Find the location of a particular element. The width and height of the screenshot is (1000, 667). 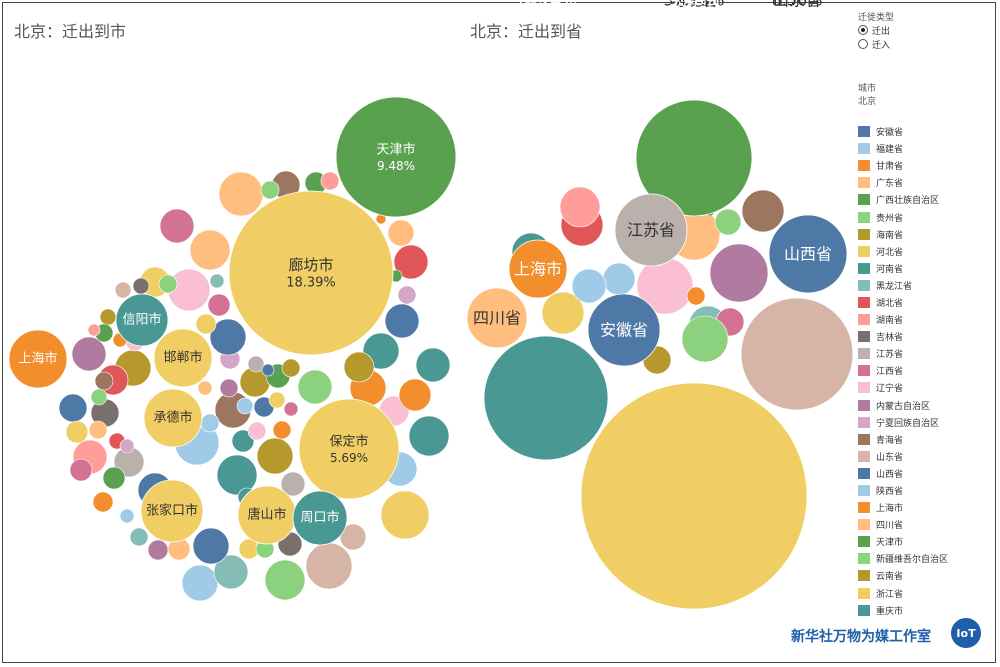

legend-item: 宁夏回族自治区 is located at coordinates (927, 422).